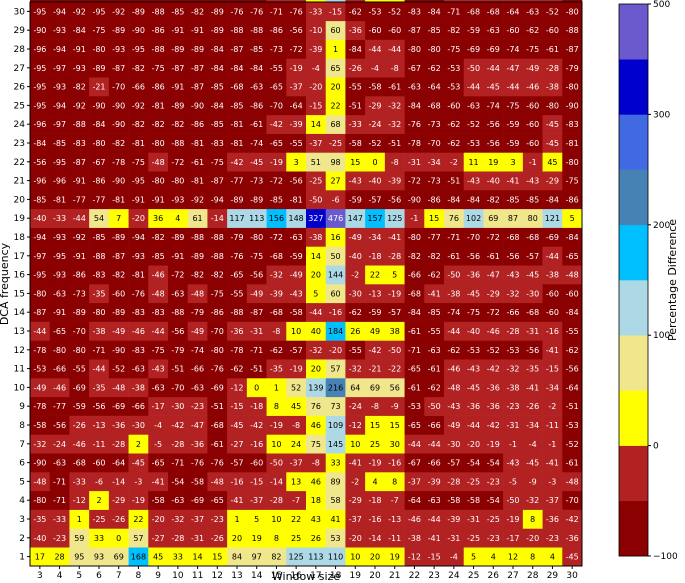 Image resolution: width=685 pixels, height=583 pixels. I want to click on cell-value-label: 69, so click(493, 218).